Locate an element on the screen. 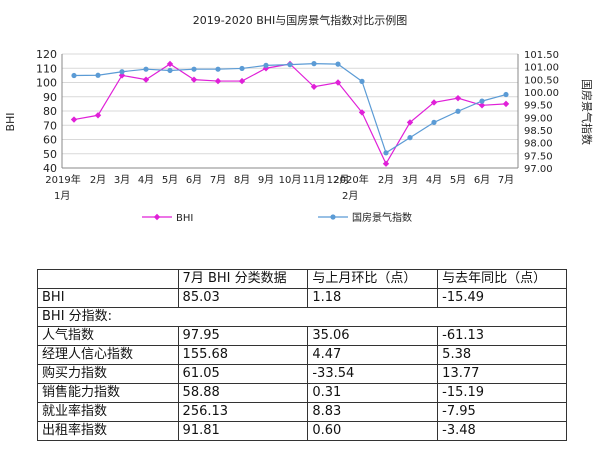 Image resolution: width=600 pixels, height=456 pixels. left-tick-label: 50 is located at coordinates (50, 154).